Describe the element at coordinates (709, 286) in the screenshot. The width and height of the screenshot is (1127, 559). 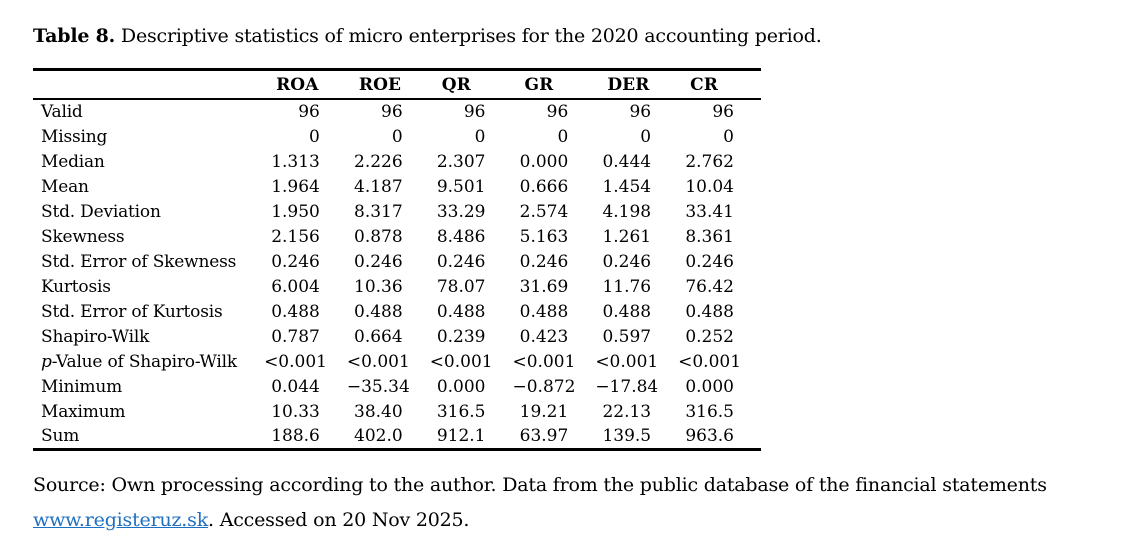
I see `stat-value-cell: 76.42` at that location.